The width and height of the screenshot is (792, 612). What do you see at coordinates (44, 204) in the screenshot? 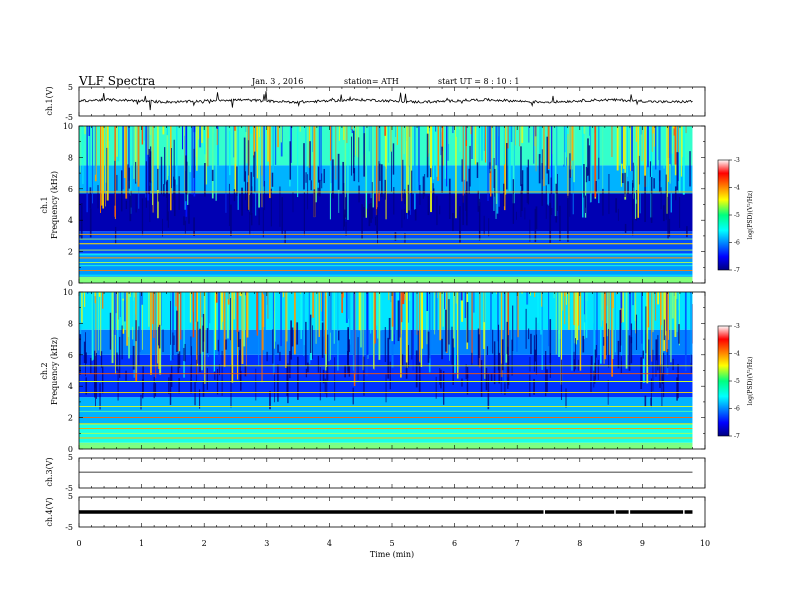
I see `ch1-spec-ylabel-channel: ch.1` at bounding box center [44, 204].